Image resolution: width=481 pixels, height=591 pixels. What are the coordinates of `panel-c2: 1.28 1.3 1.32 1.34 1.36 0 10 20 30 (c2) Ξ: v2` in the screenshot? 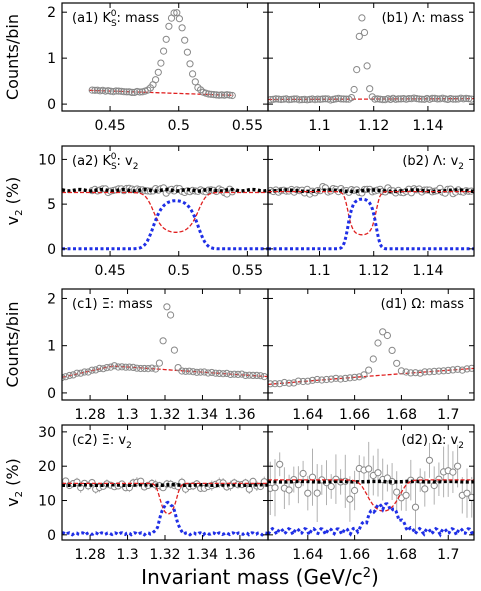 It's located at (153, 493).